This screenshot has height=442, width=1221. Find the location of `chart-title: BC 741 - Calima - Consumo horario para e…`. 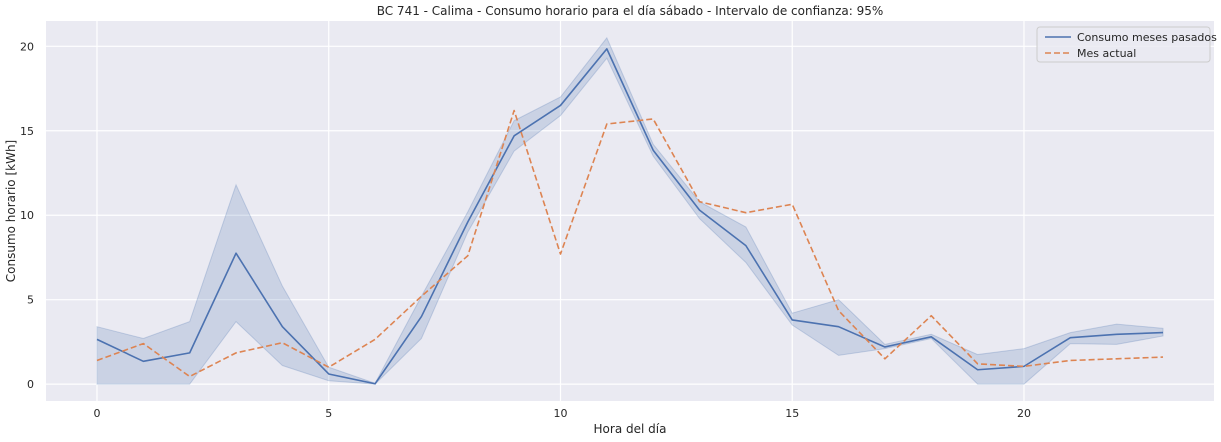

chart-title: BC 741 - Calima - Consumo horario para e… is located at coordinates (630, 11).